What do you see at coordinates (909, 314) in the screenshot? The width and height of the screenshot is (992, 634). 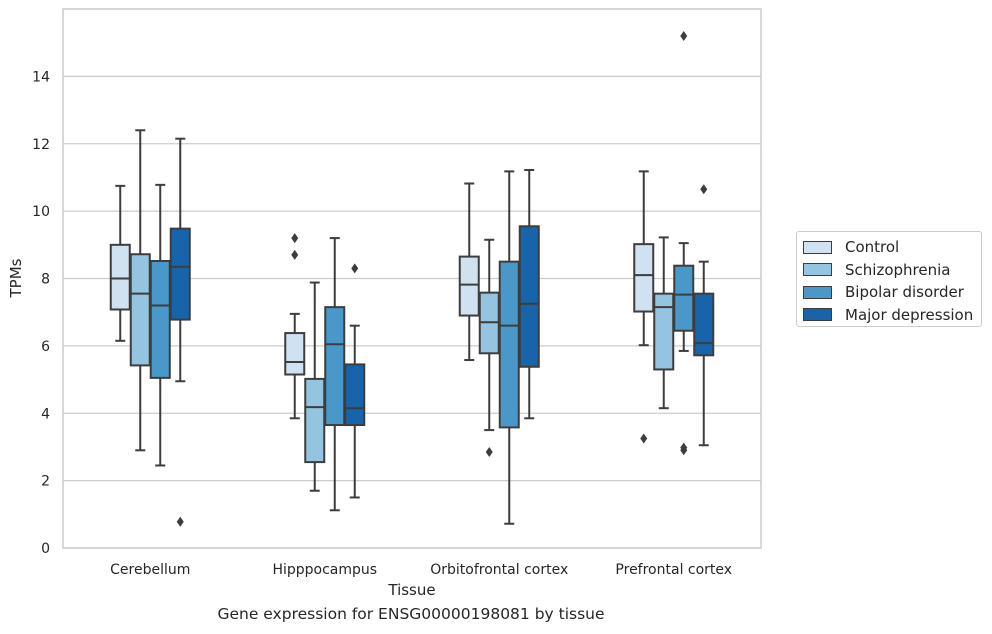 I see `legend-label: Major depression` at bounding box center [909, 314].